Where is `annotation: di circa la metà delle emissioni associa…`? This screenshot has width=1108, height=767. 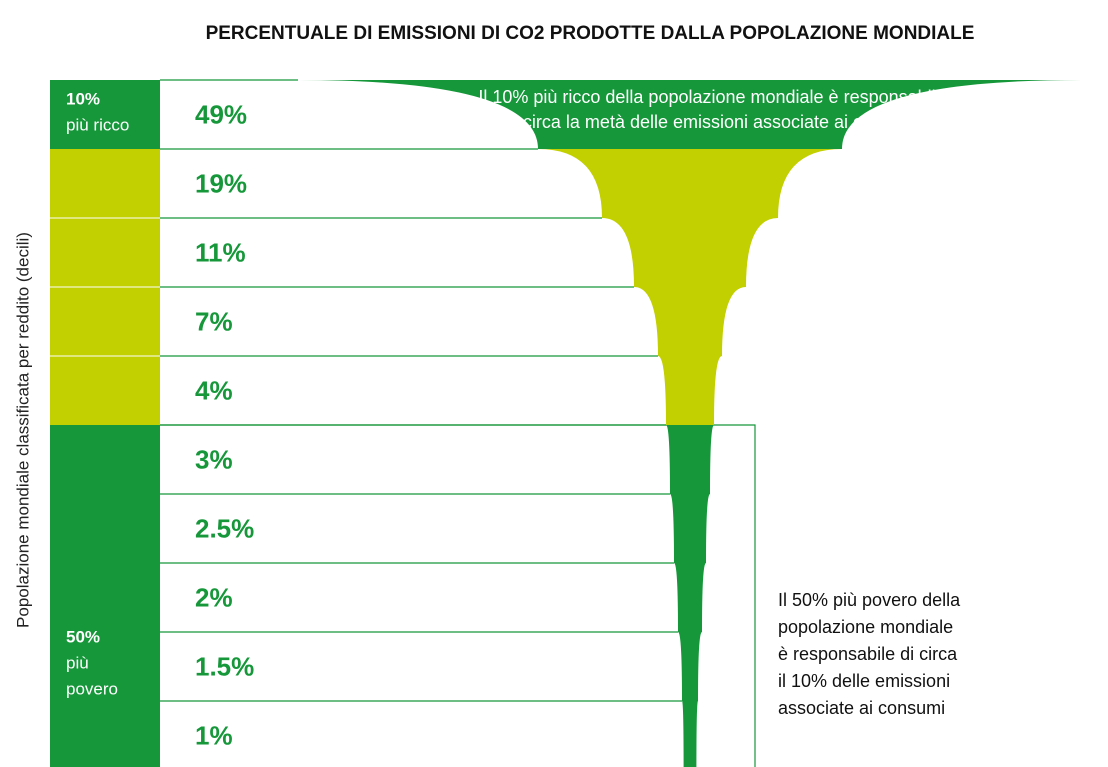
annotation: di circa la metà delle emissioni associa… is located at coordinates (712, 122).